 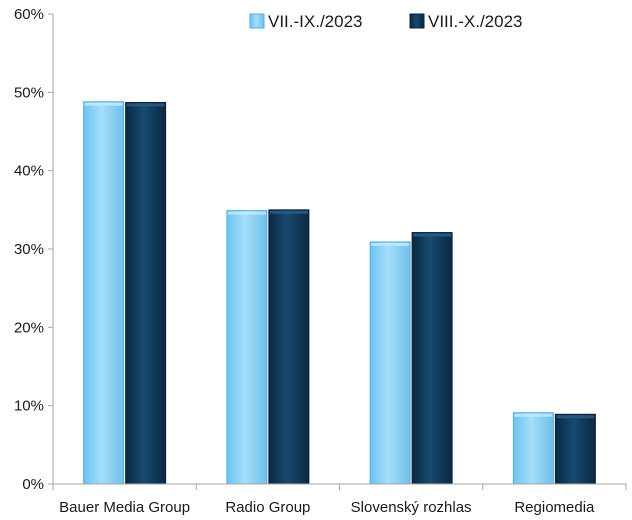 What do you see at coordinates (315, 21) in the screenshot?
I see `legend-label-0: VII.-IX./2023` at bounding box center [315, 21].